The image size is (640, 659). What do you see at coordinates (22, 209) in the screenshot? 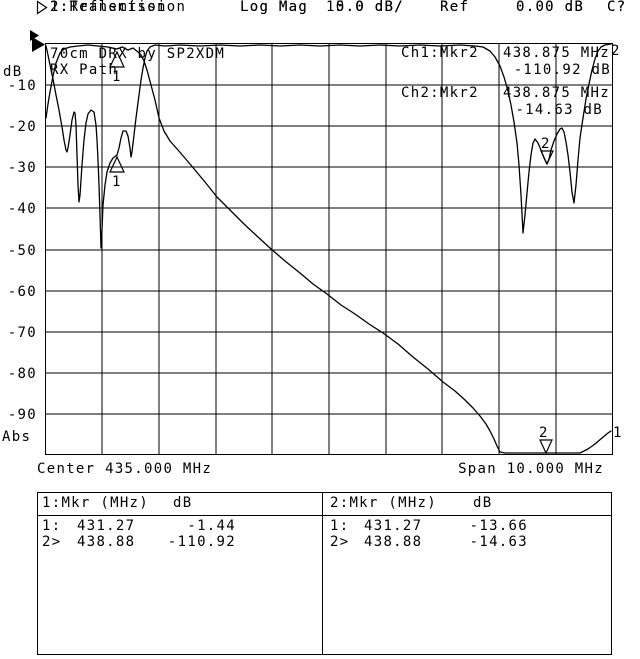
I see `y-tick: -40` at bounding box center [22, 209].